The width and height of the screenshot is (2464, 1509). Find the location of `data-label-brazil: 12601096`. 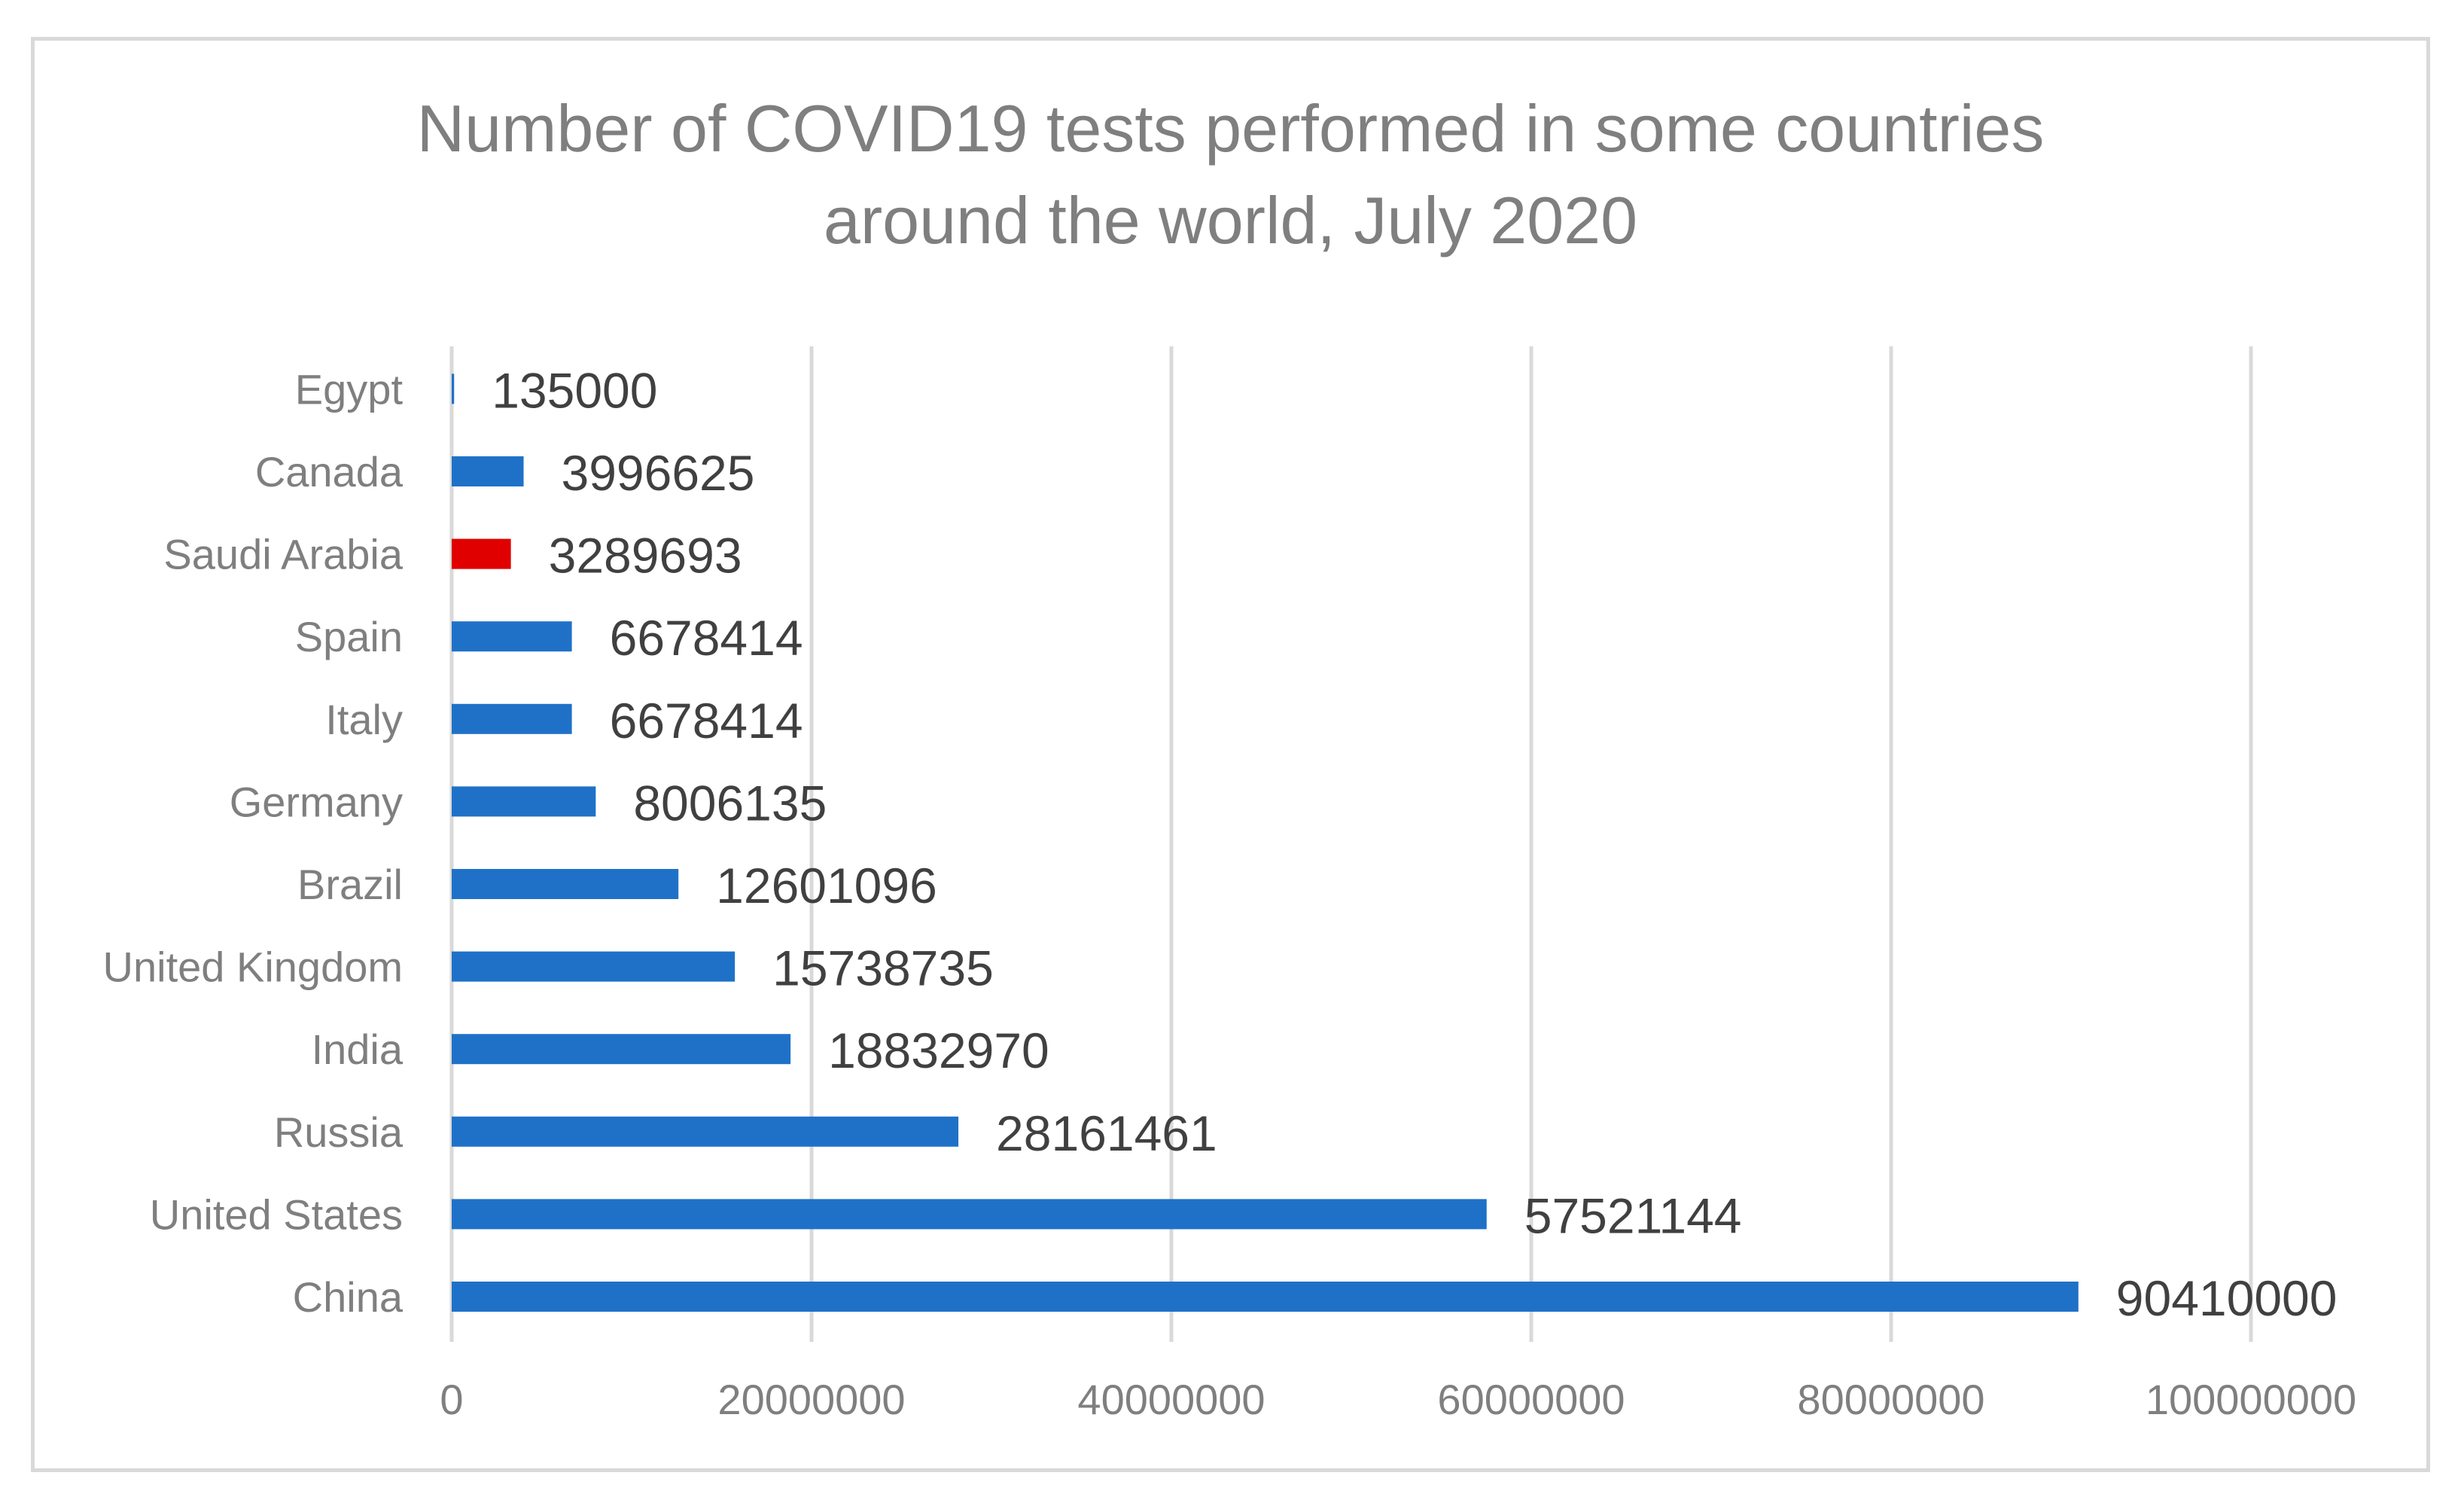

data-label-brazil: 12601096 is located at coordinates (826, 885).